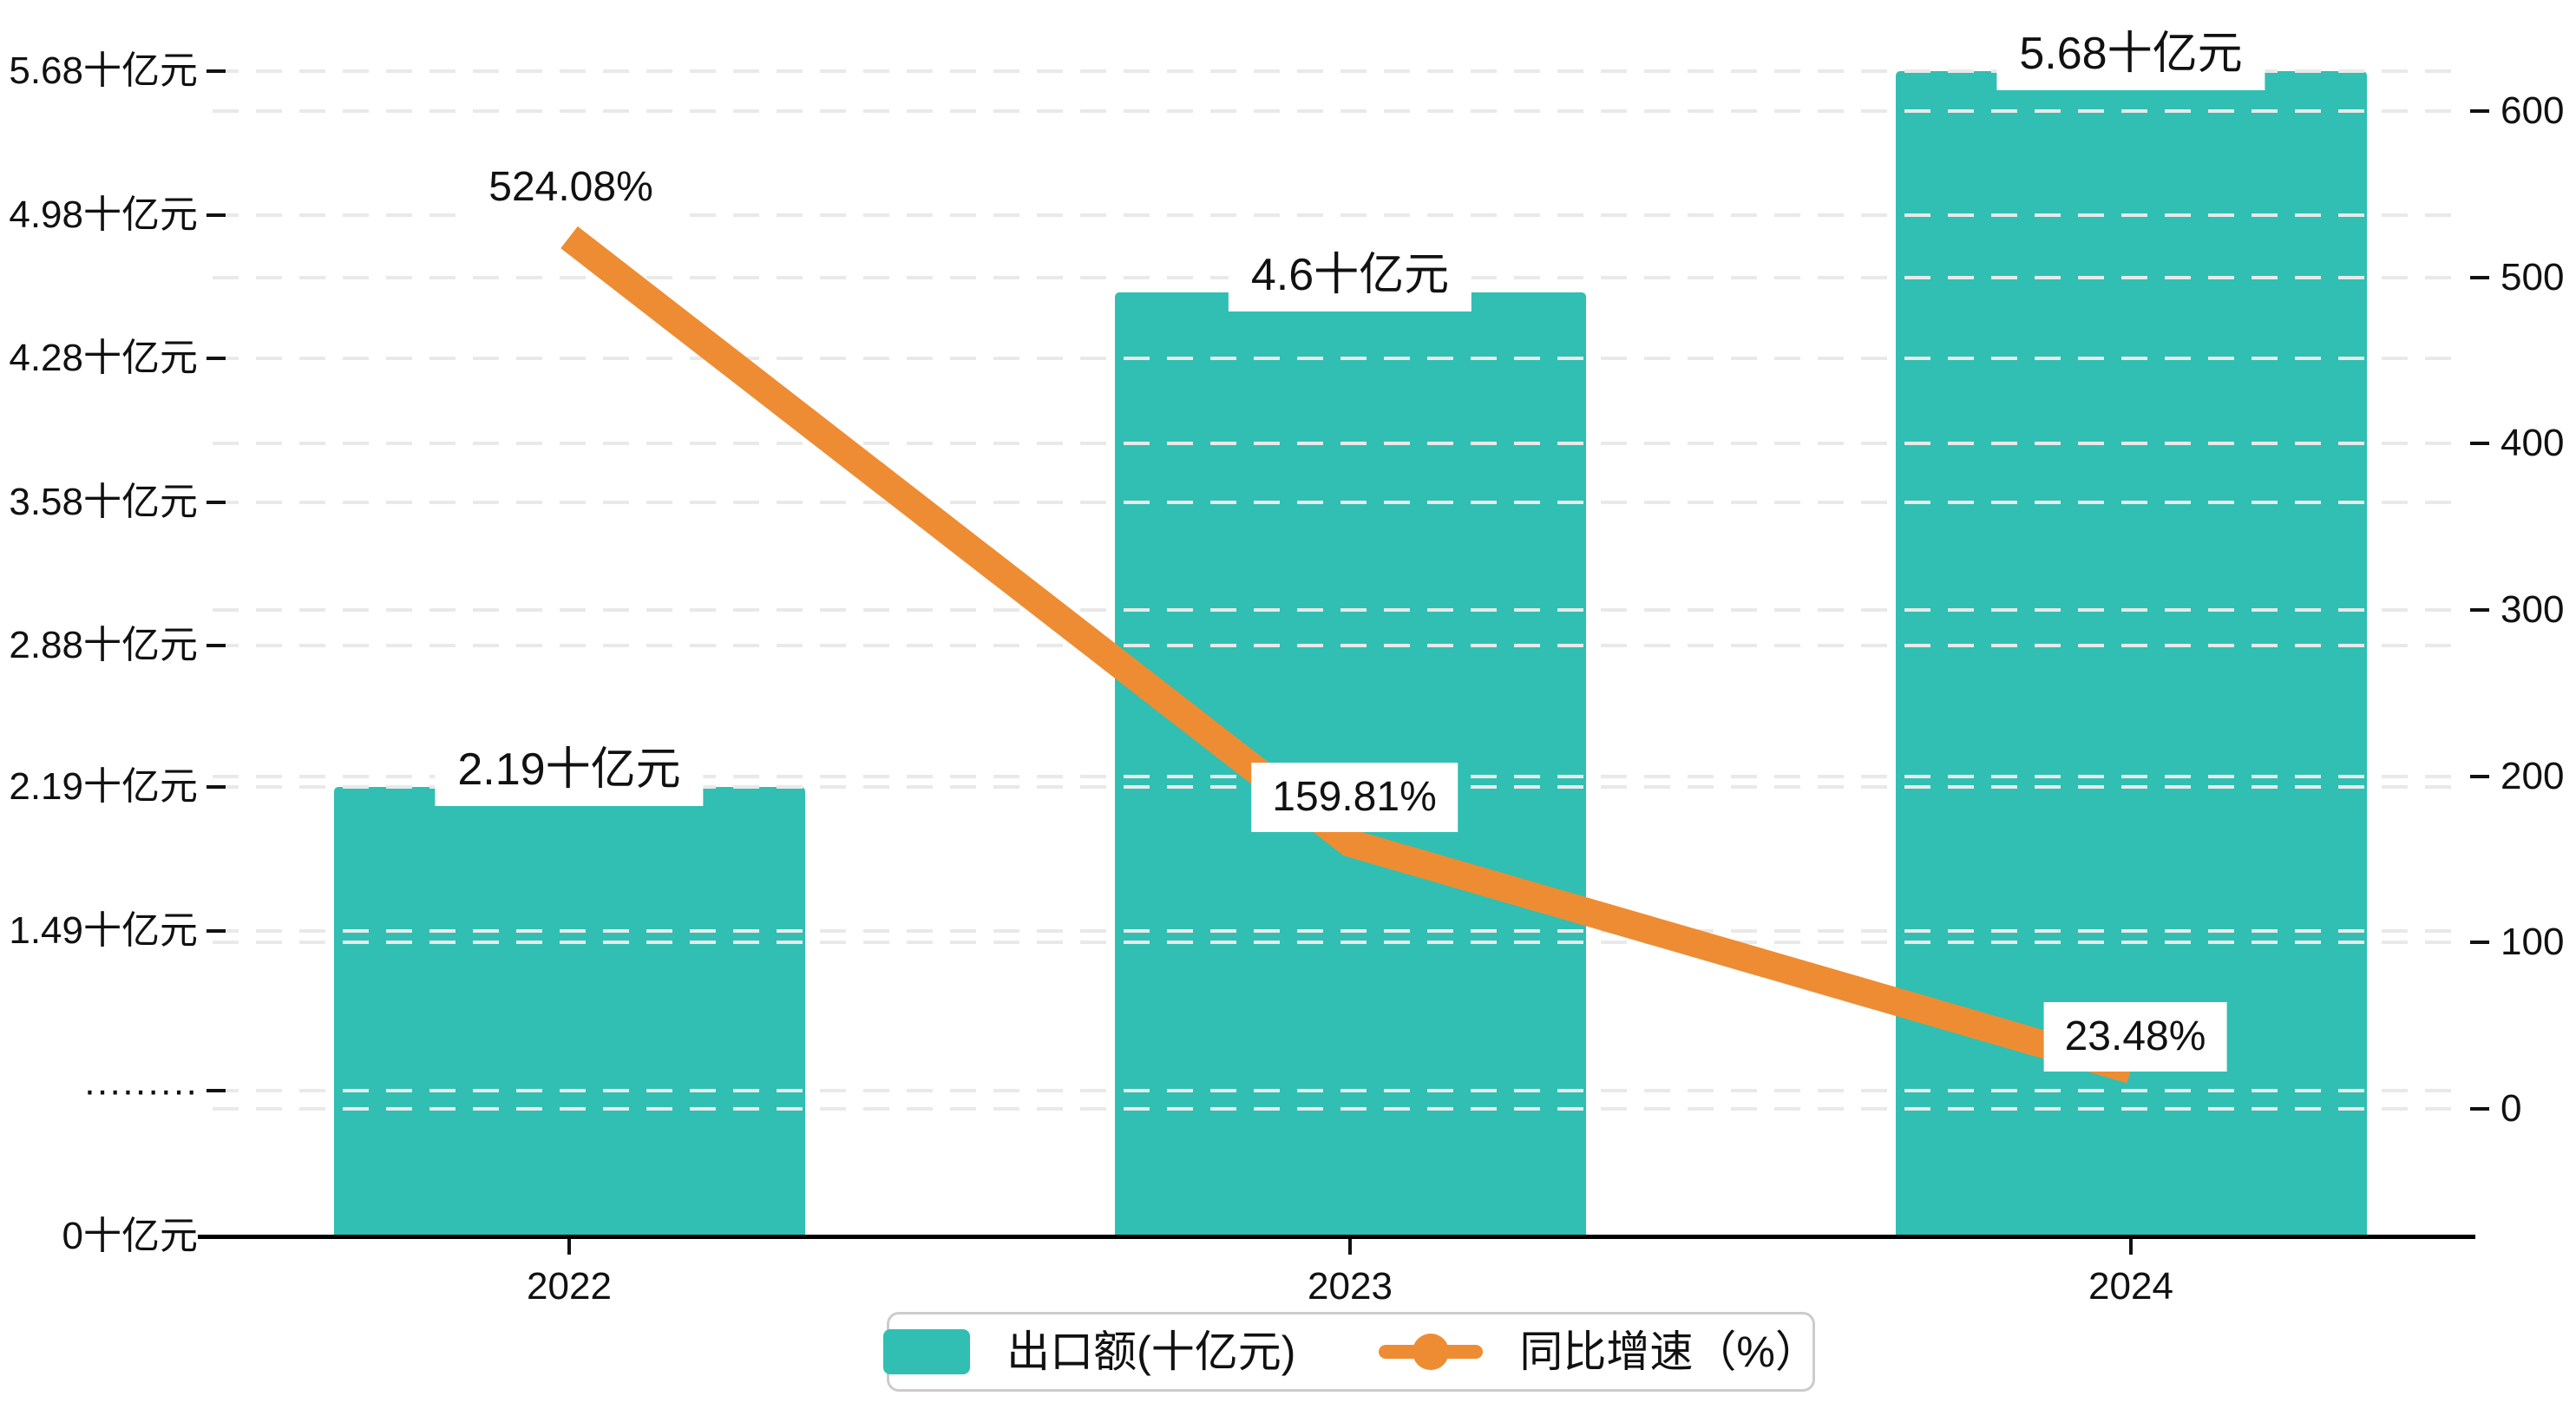 This screenshot has width=2576, height=1416. What do you see at coordinates (927, 1351) in the screenshot?
I see `bar-series-swatch-icon` at bounding box center [927, 1351].